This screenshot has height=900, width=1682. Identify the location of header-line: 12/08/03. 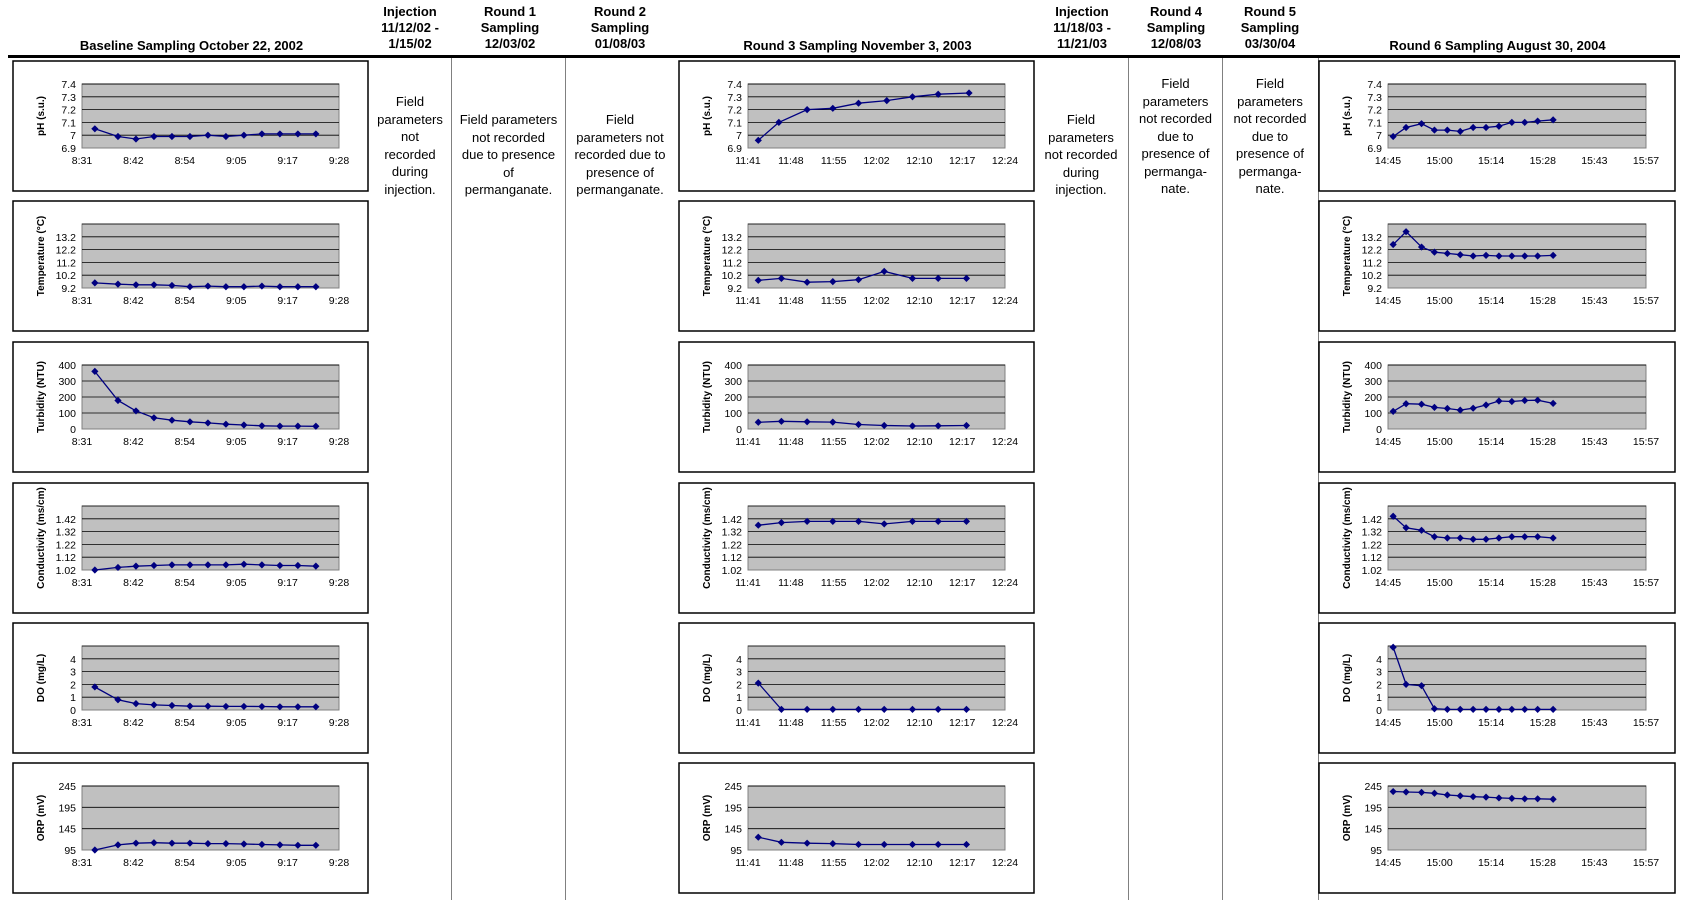
(1176, 43).